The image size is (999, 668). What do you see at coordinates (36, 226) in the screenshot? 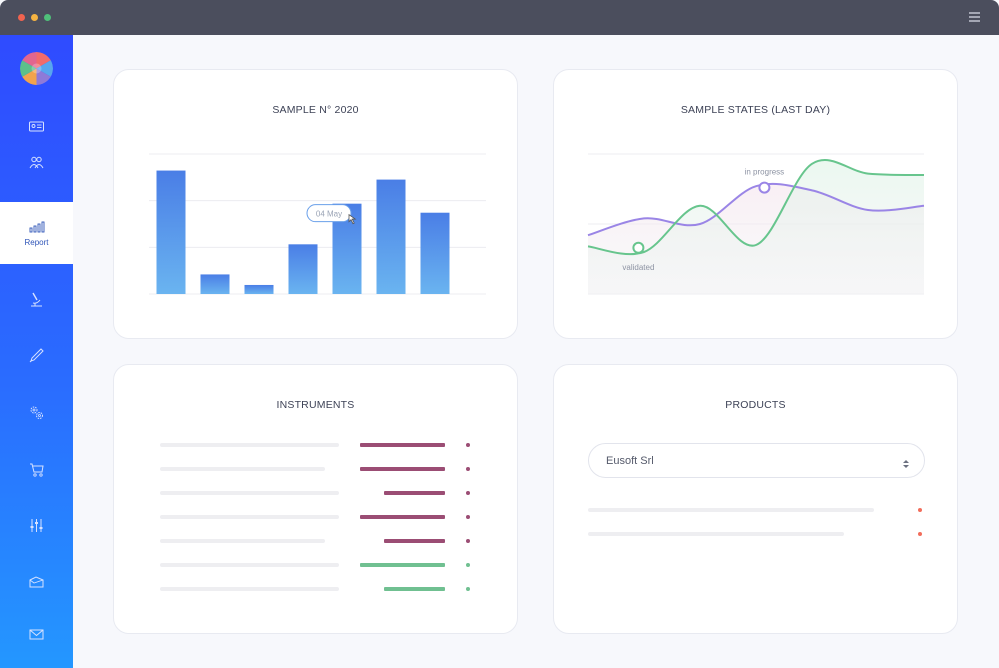
I see `bar-chart-icon` at bounding box center [36, 226].